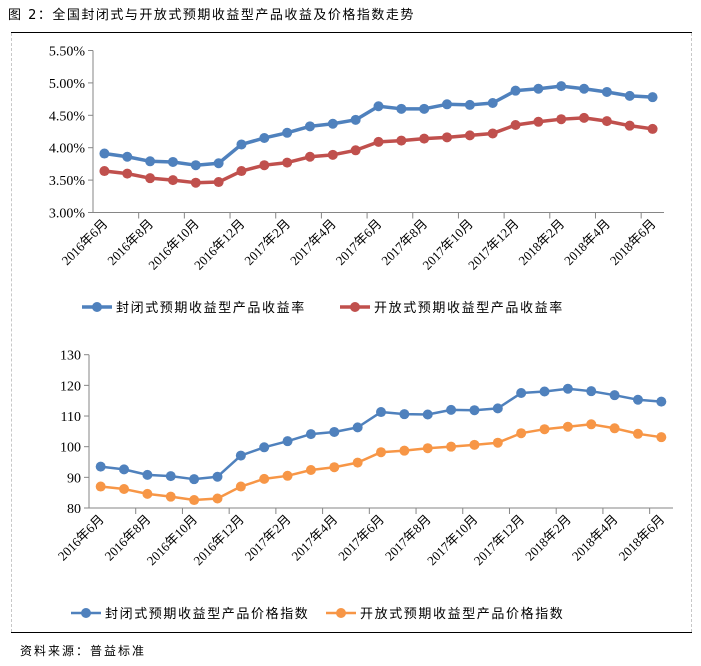  I want to click on x-tick-label: 2016年6月, so click(81, 538).